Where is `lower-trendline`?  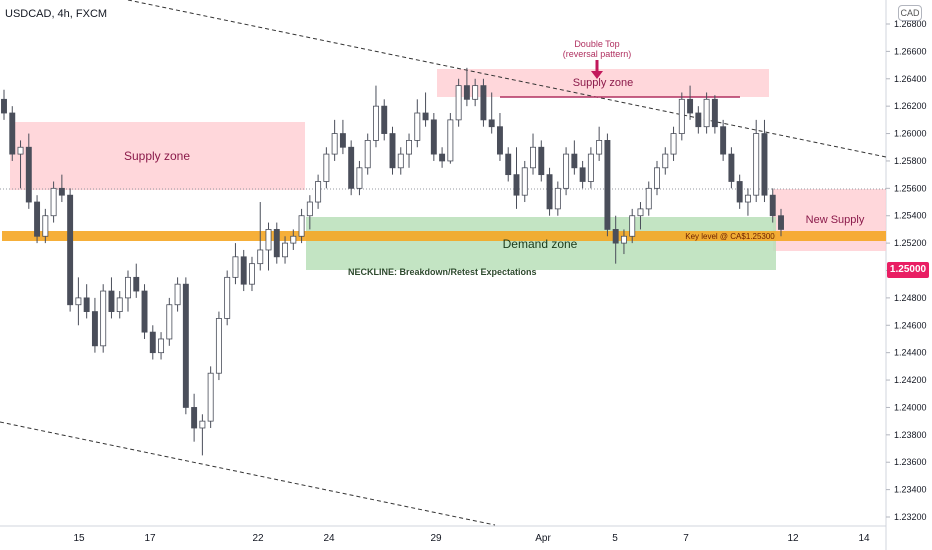 lower-trendline is located at coordinates (248, 473).